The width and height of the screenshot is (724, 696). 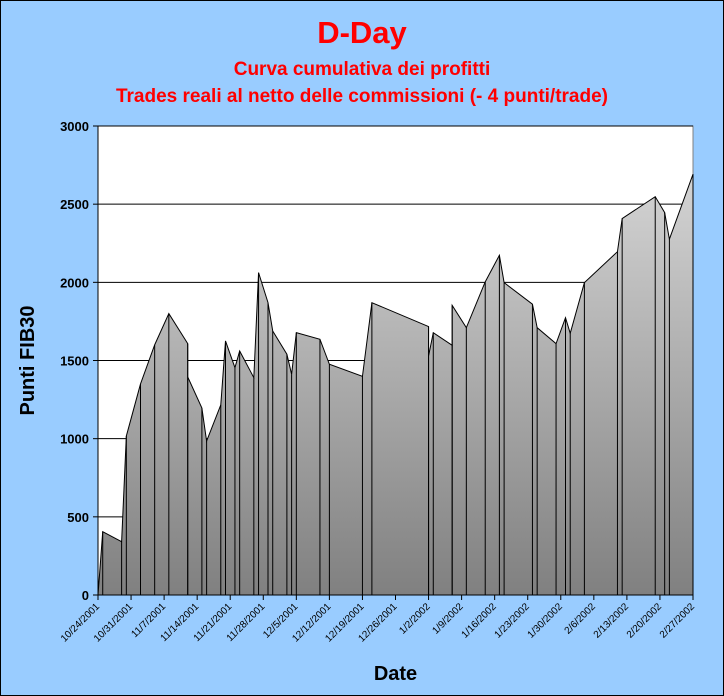 I want to click on y-tick-label: 1000, so click(x=74, y=439).